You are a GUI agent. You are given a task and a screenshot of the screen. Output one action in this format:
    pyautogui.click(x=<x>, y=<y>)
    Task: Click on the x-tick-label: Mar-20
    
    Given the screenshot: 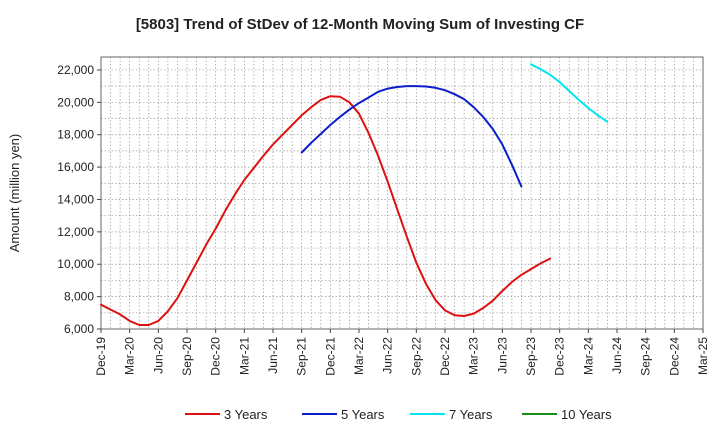 What is the action you would take?
    pyautogui.click(x=130, y=356)
    